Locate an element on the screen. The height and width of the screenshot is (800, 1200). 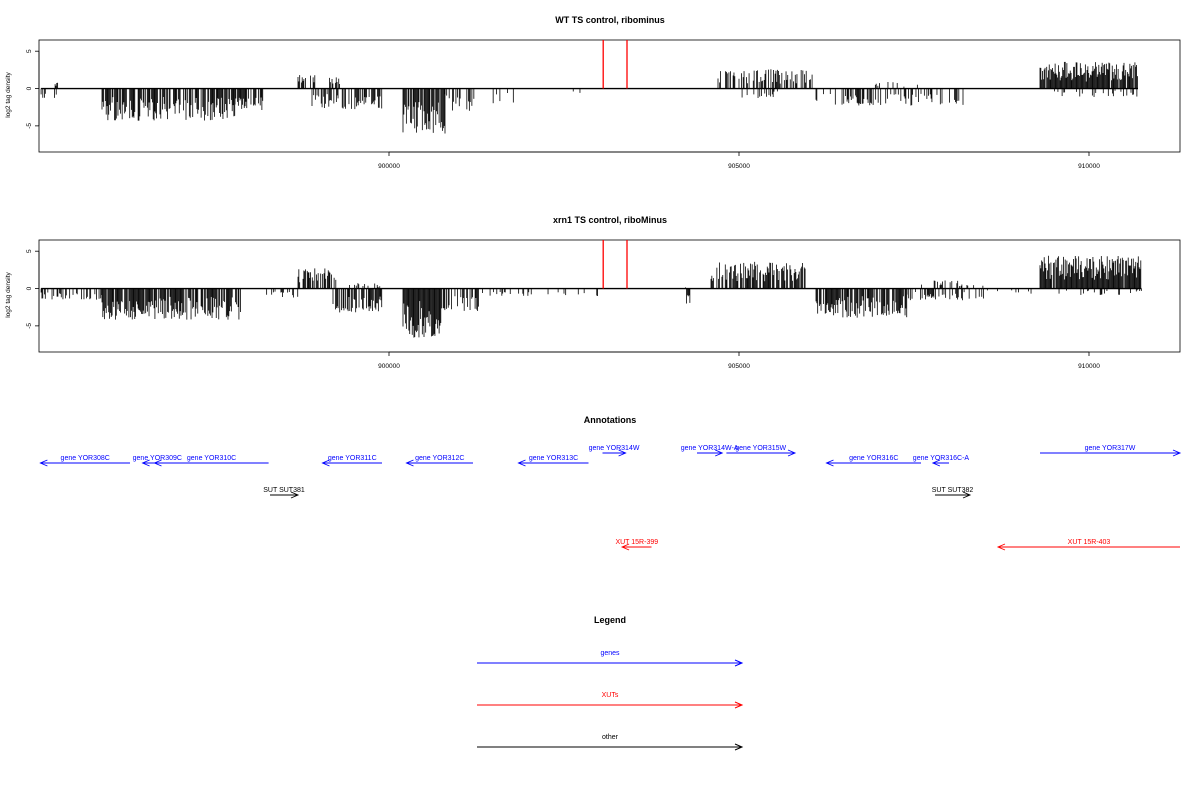
legend-title: Legend is located at coordinates (610, 620).